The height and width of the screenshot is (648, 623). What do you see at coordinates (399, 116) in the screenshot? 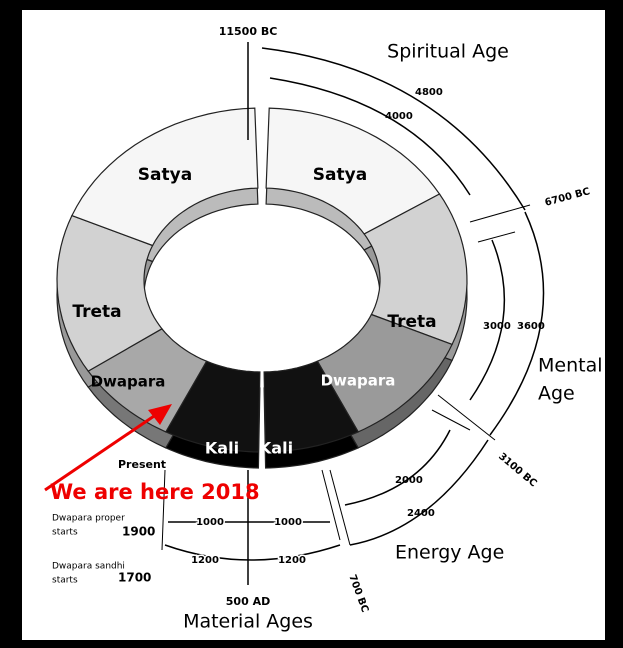
I see `label: 4000` at bounding box center [399, 116].